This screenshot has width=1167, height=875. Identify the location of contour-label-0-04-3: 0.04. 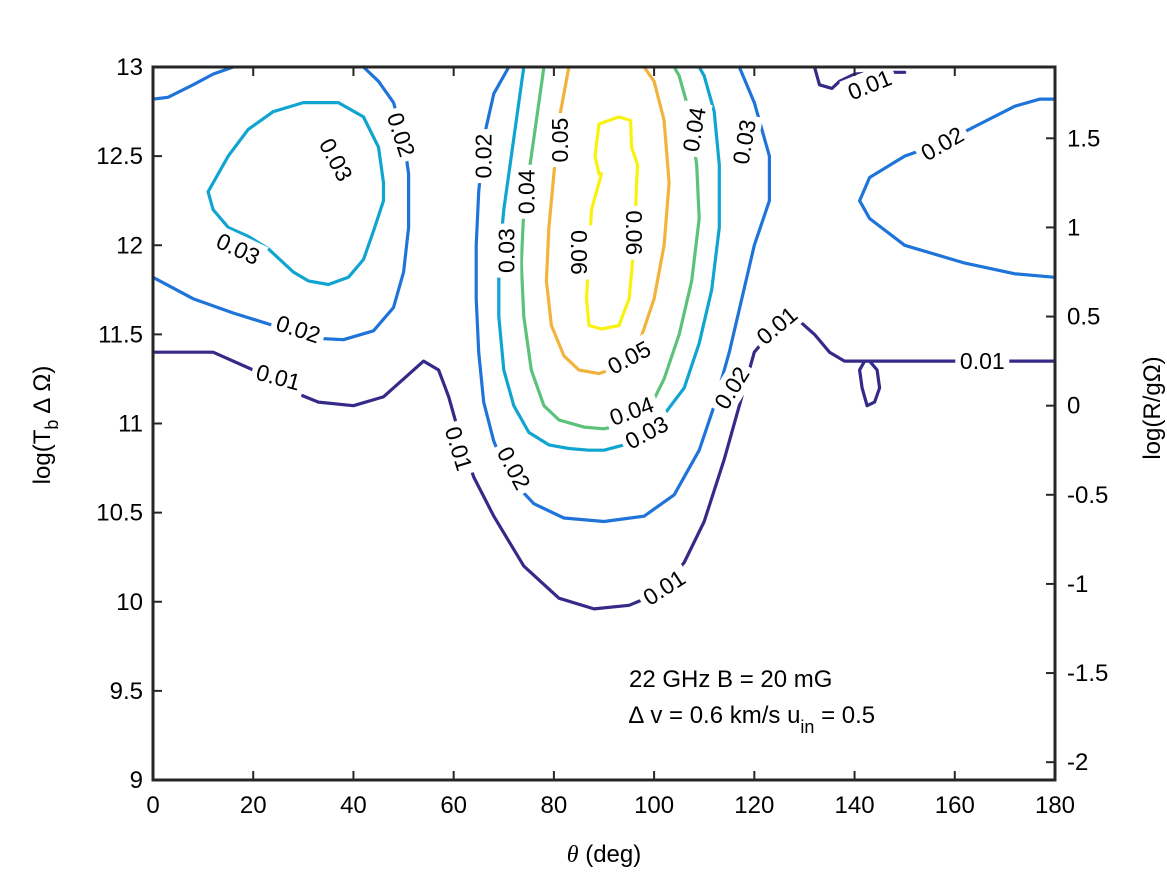
(694, 129).